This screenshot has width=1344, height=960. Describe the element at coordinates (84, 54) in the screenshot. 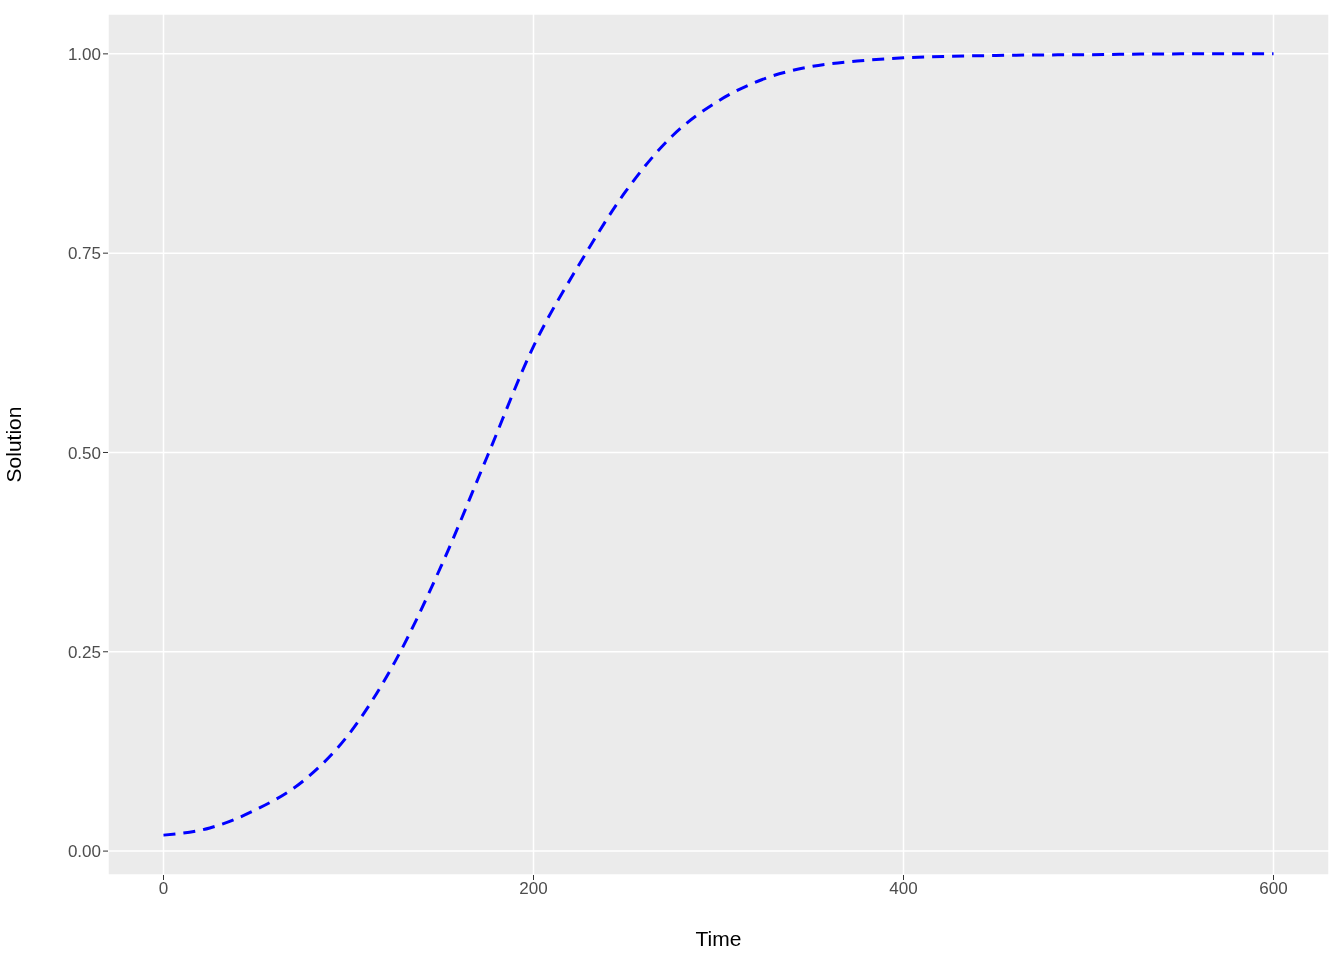

I see `y-tick-label: 1.00` at that location.